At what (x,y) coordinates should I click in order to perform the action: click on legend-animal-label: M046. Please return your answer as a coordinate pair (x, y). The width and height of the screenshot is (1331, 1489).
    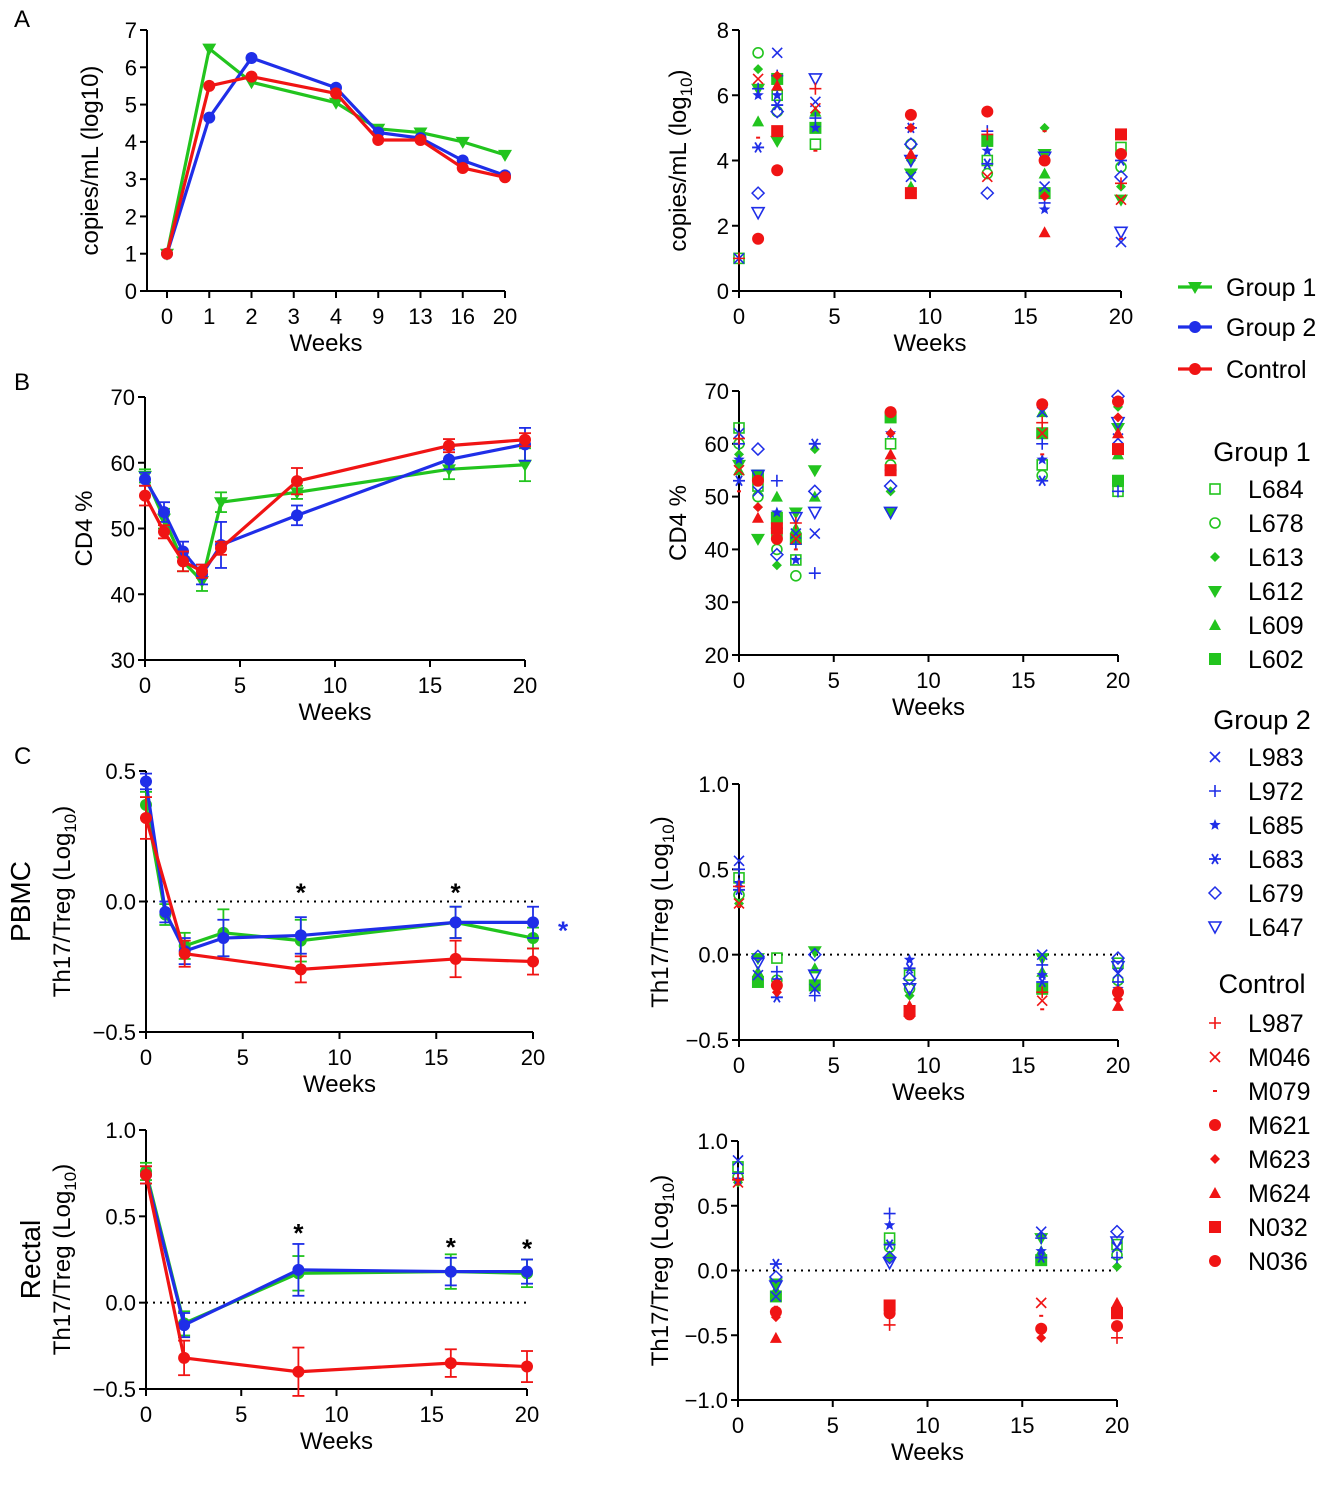
    Looking at the image, I should click on (1279, 1058).